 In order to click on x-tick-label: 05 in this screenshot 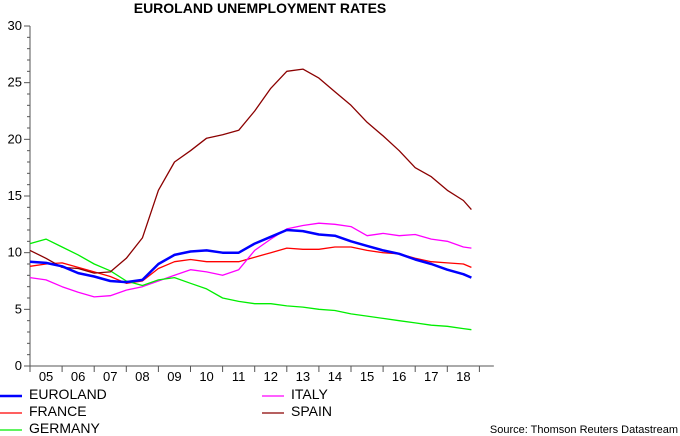, I will do `click(46, 376)`.